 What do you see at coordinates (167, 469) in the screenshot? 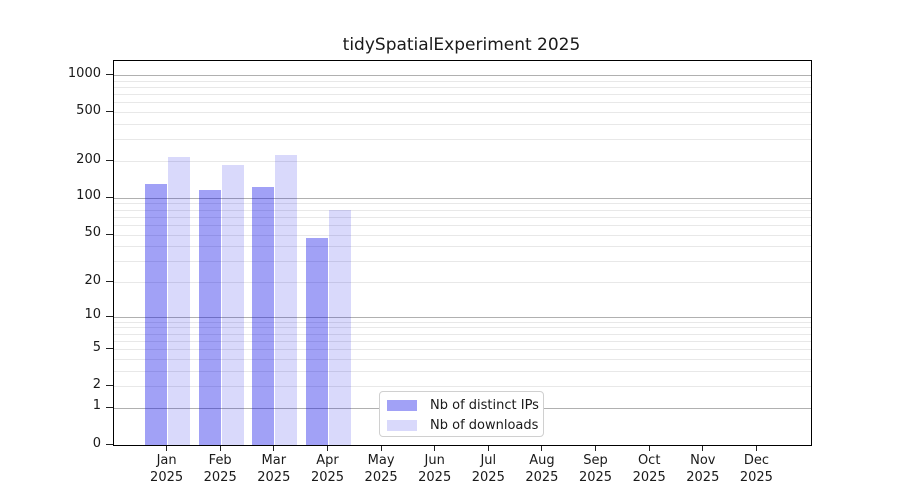
I see `x-tick-label-jan: Jan 2025` at bounding box center [167, 469].